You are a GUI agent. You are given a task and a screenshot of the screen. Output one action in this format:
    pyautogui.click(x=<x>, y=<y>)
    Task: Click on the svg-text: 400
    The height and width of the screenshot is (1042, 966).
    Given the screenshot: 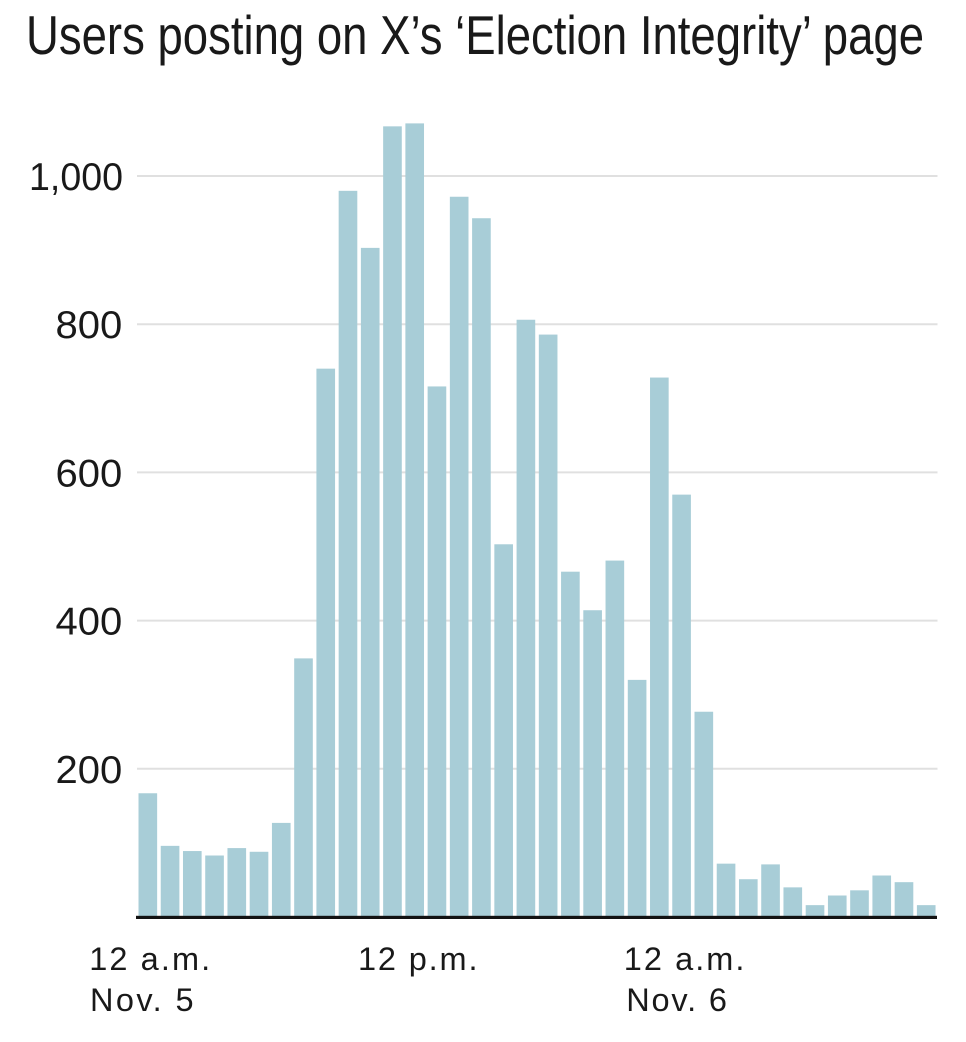 What is the action you would take?
    pyautogui.click(x=89, y=622)
    